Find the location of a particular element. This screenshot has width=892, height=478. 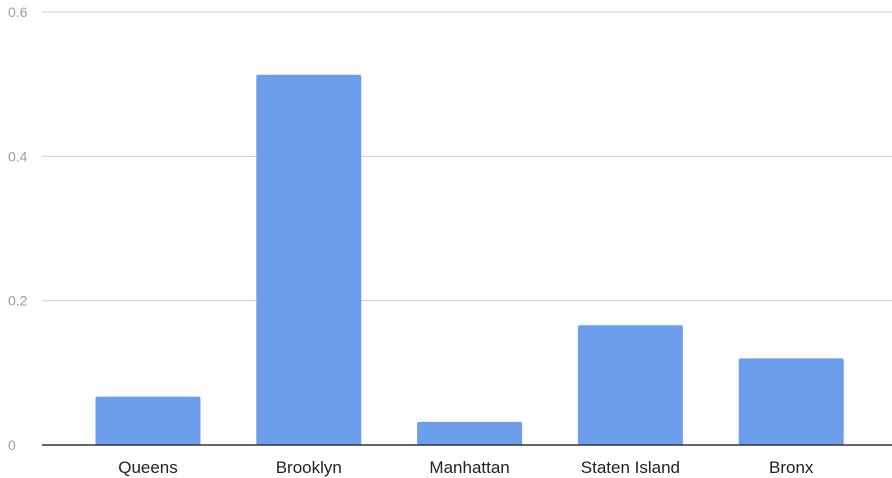

x-category-label: Brooklyn is located at coordinates (309, 467).